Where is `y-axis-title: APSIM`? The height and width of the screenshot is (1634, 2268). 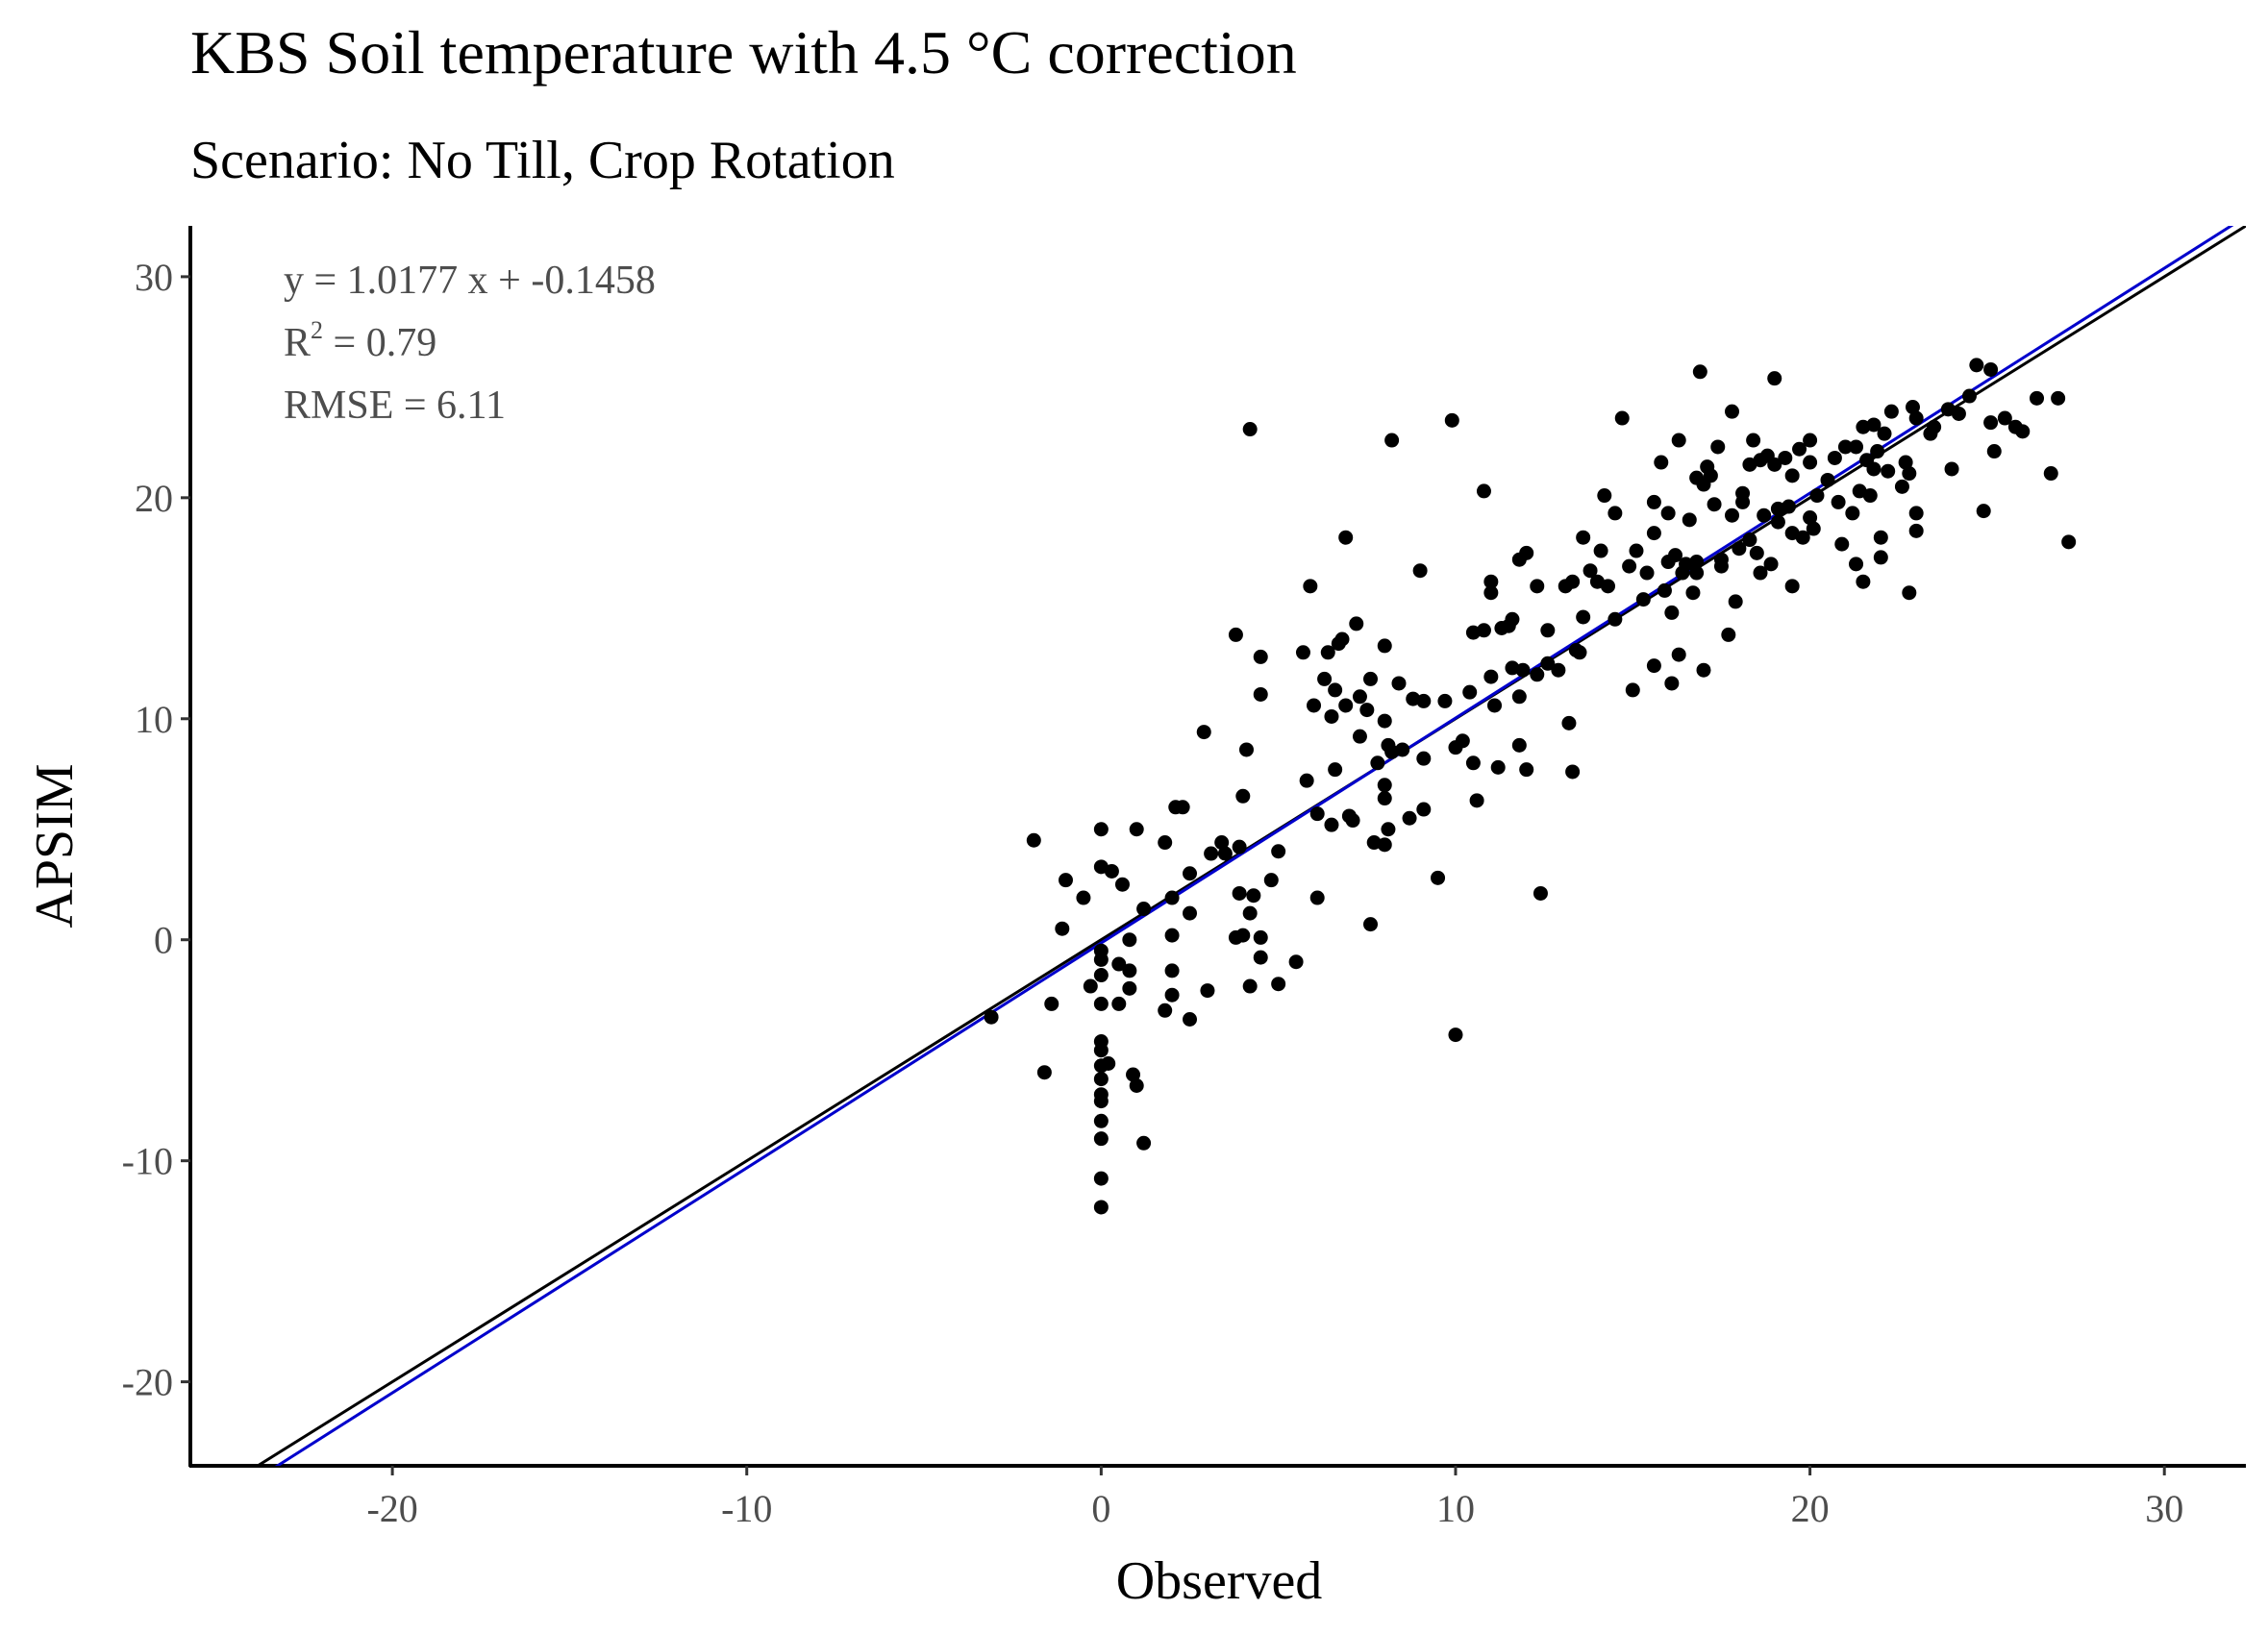
y-axis-title: APSIM is located at coordinates (55, 845).